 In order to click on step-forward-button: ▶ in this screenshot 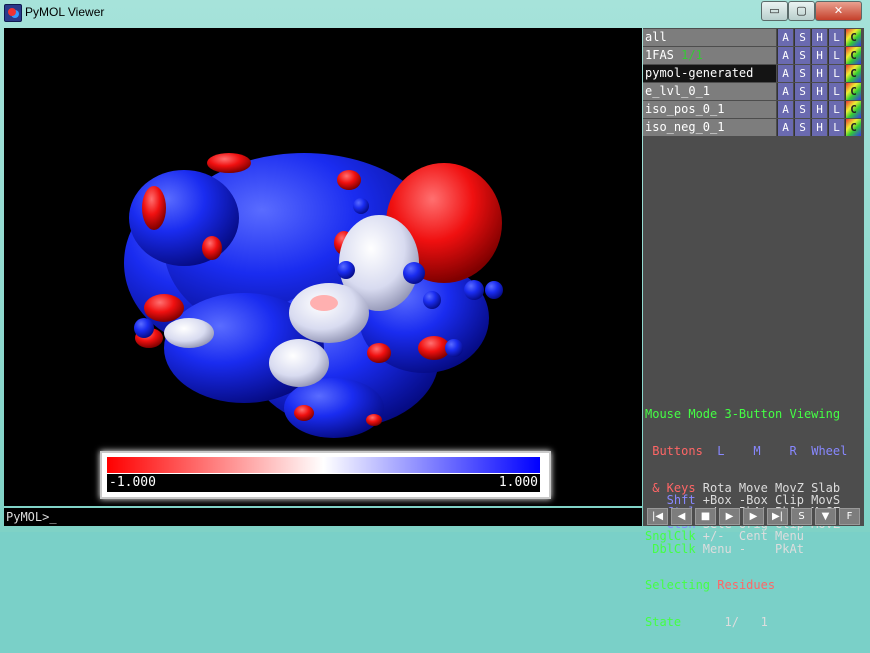, I will do `click(753, 516)`.